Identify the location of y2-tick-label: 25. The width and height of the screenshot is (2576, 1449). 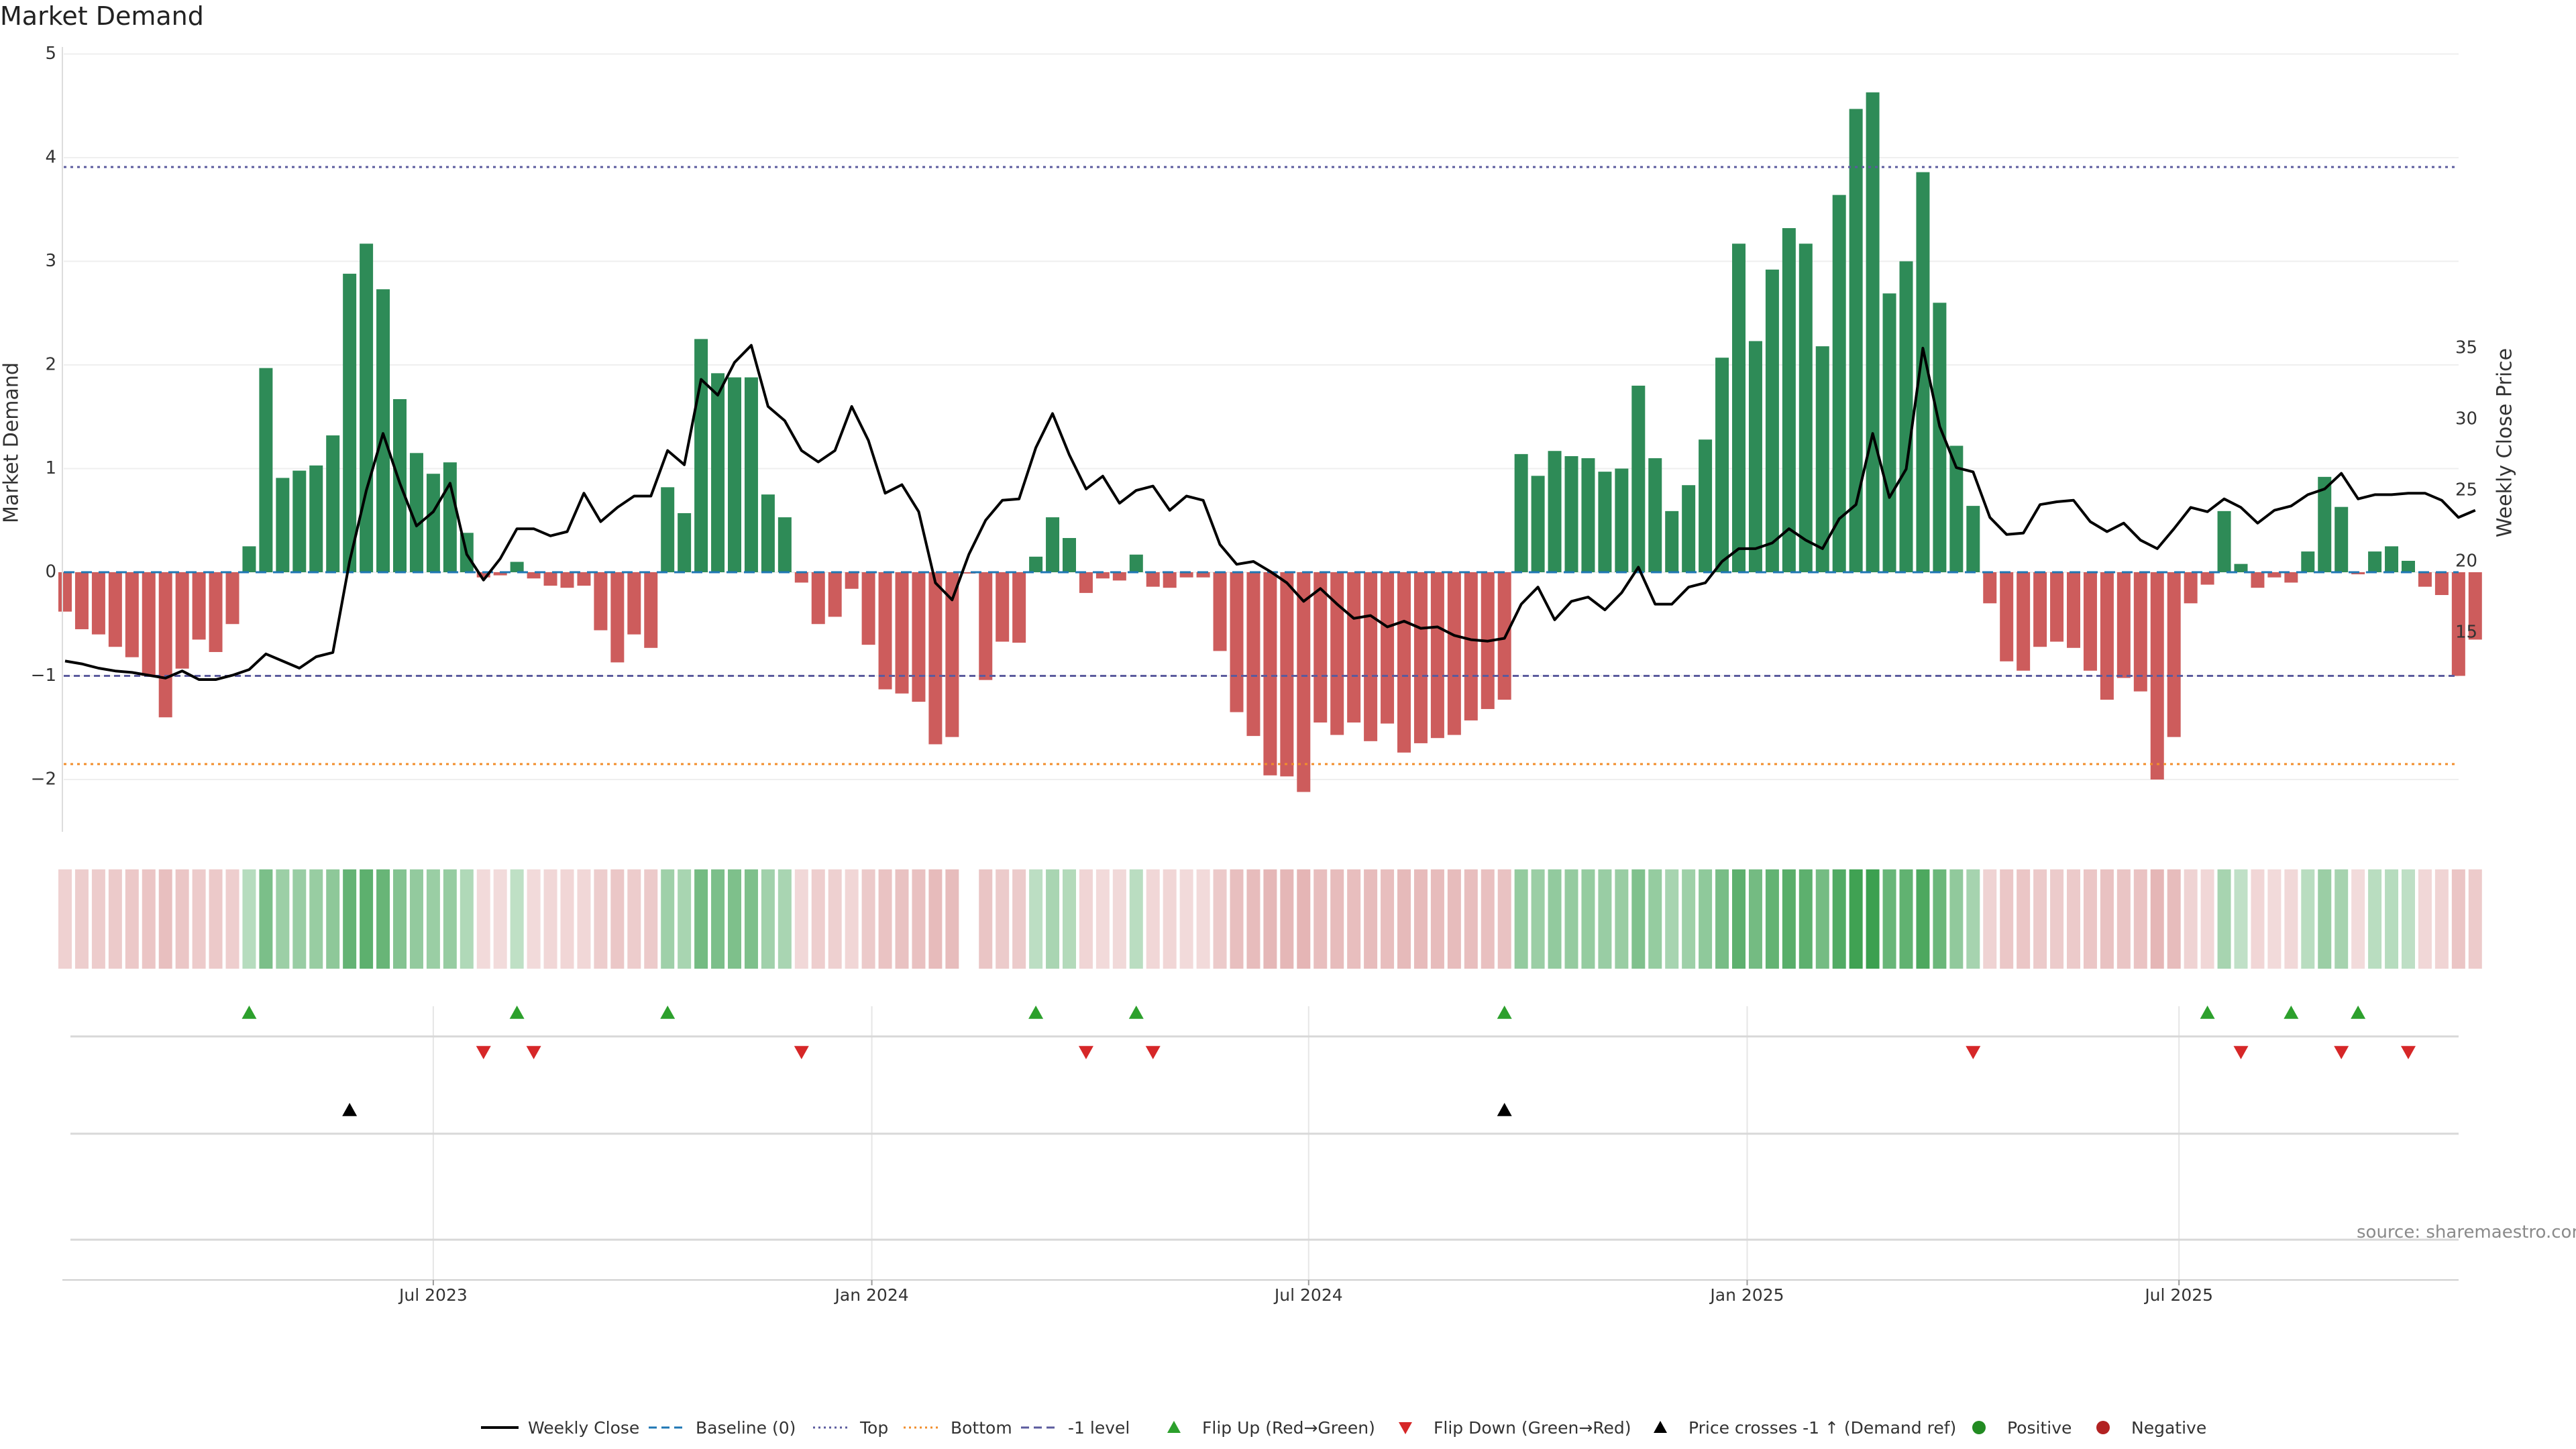
(2466, 490).